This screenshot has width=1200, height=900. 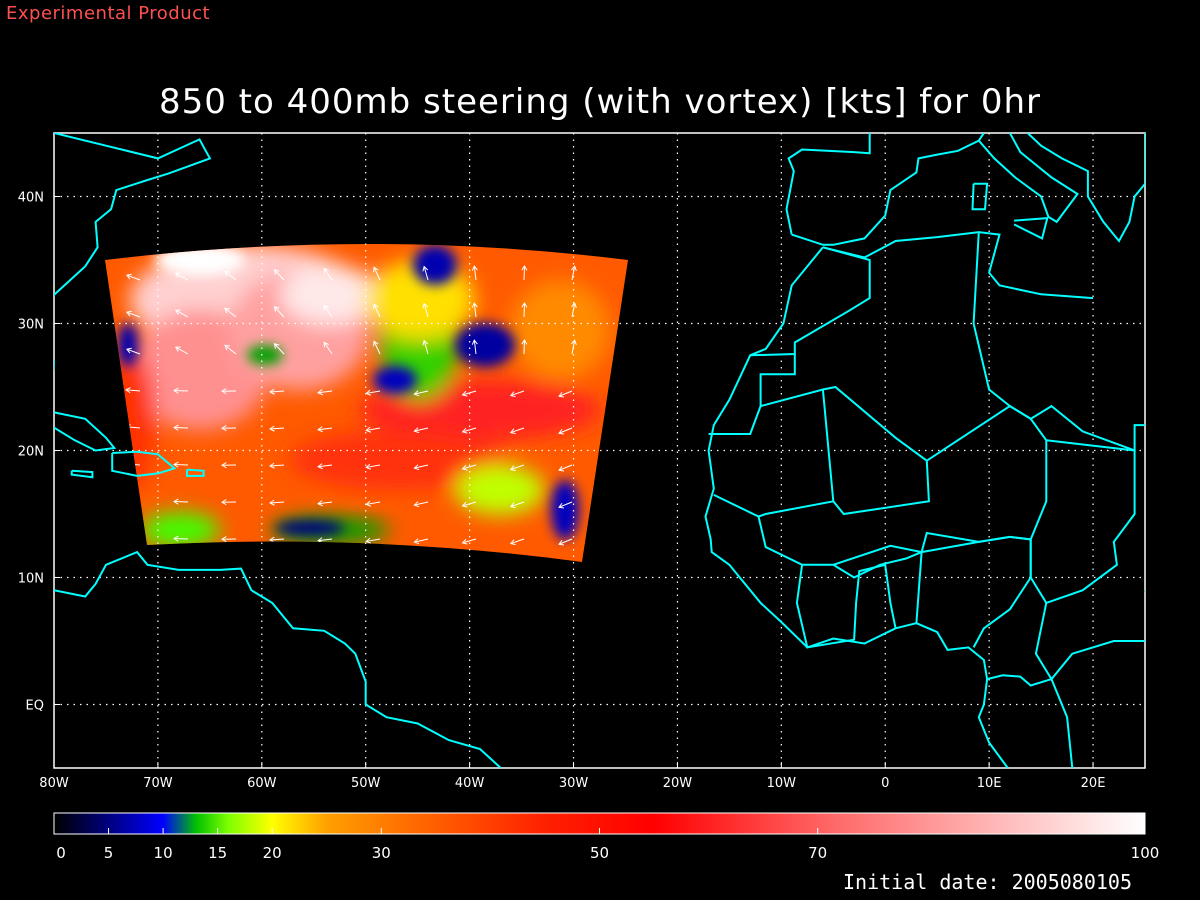 What do you see at coordinates (752, 394) in the screenshot?
I see `border-w-sahara` at bounding box center [752, 394].